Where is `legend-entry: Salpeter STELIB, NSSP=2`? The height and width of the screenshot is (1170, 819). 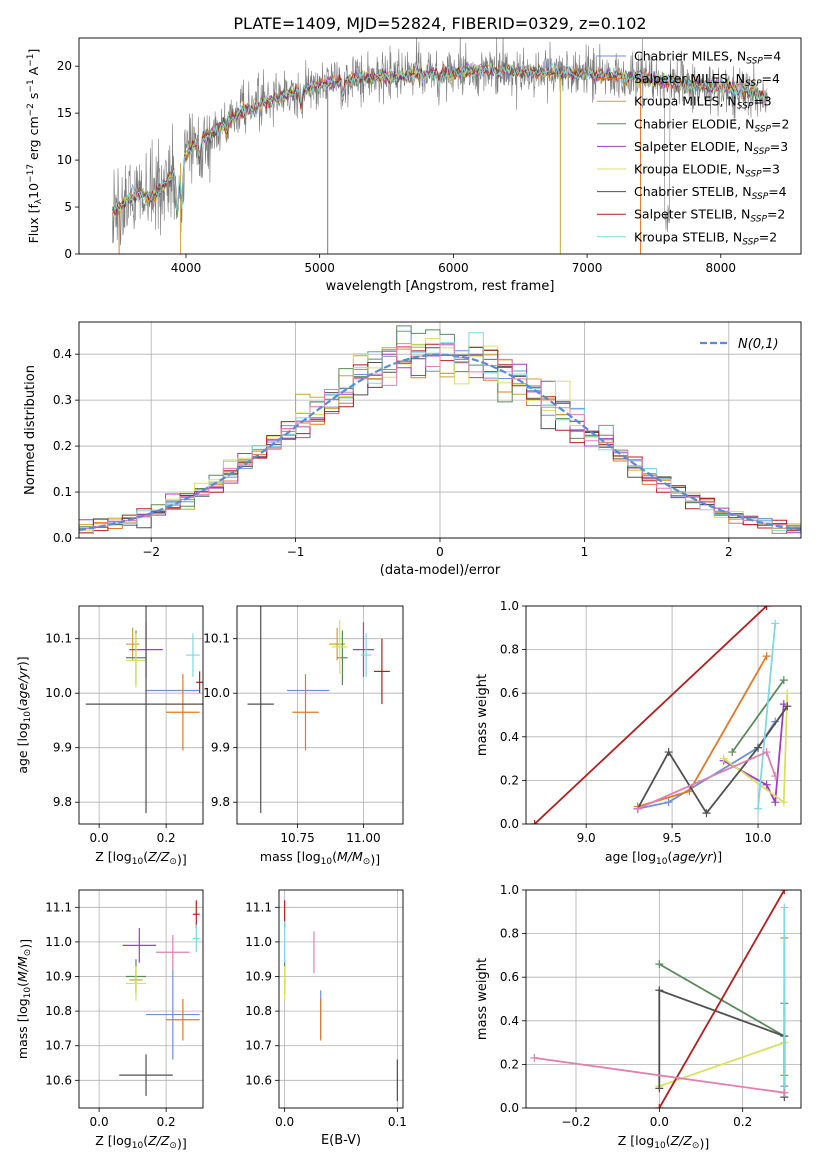
legend-entry: Salpeter STELIB, NSSP=2 is located at coordinates (709, 216).